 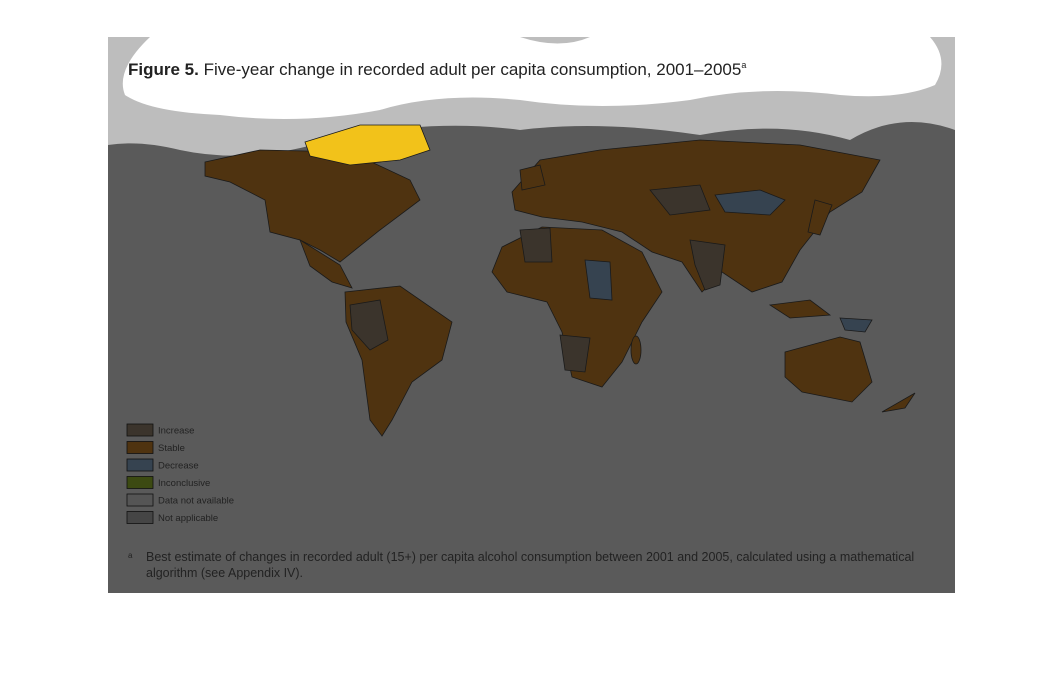 I want to click on southern-africa-dark, so click(x=575, y=353).